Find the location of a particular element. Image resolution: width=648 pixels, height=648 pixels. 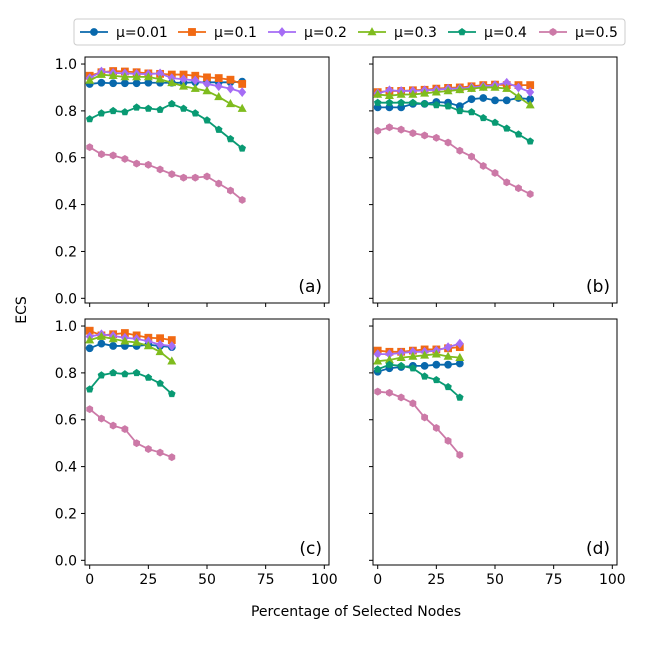

x-tick-label: 75 is located at coordinates (266, 580).